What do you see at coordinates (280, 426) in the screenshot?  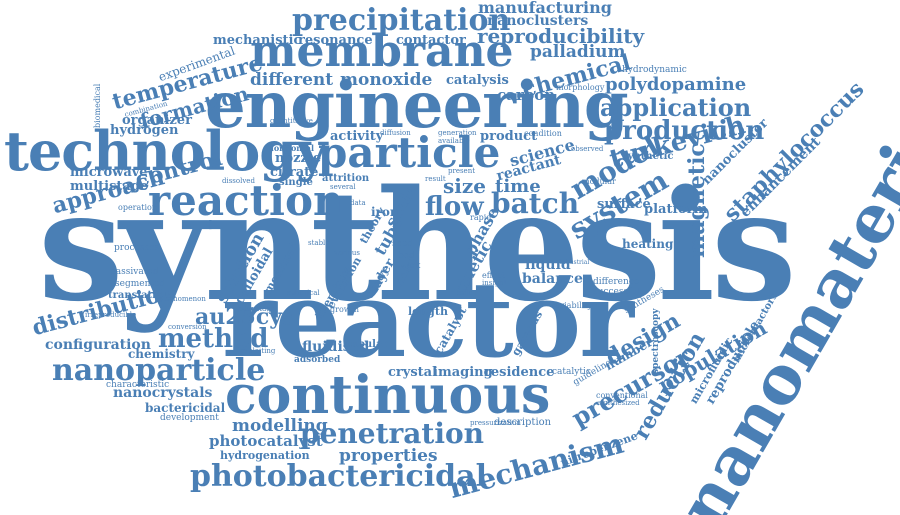 I see `word-modelling: modelling` at bounding box center [280, 426].